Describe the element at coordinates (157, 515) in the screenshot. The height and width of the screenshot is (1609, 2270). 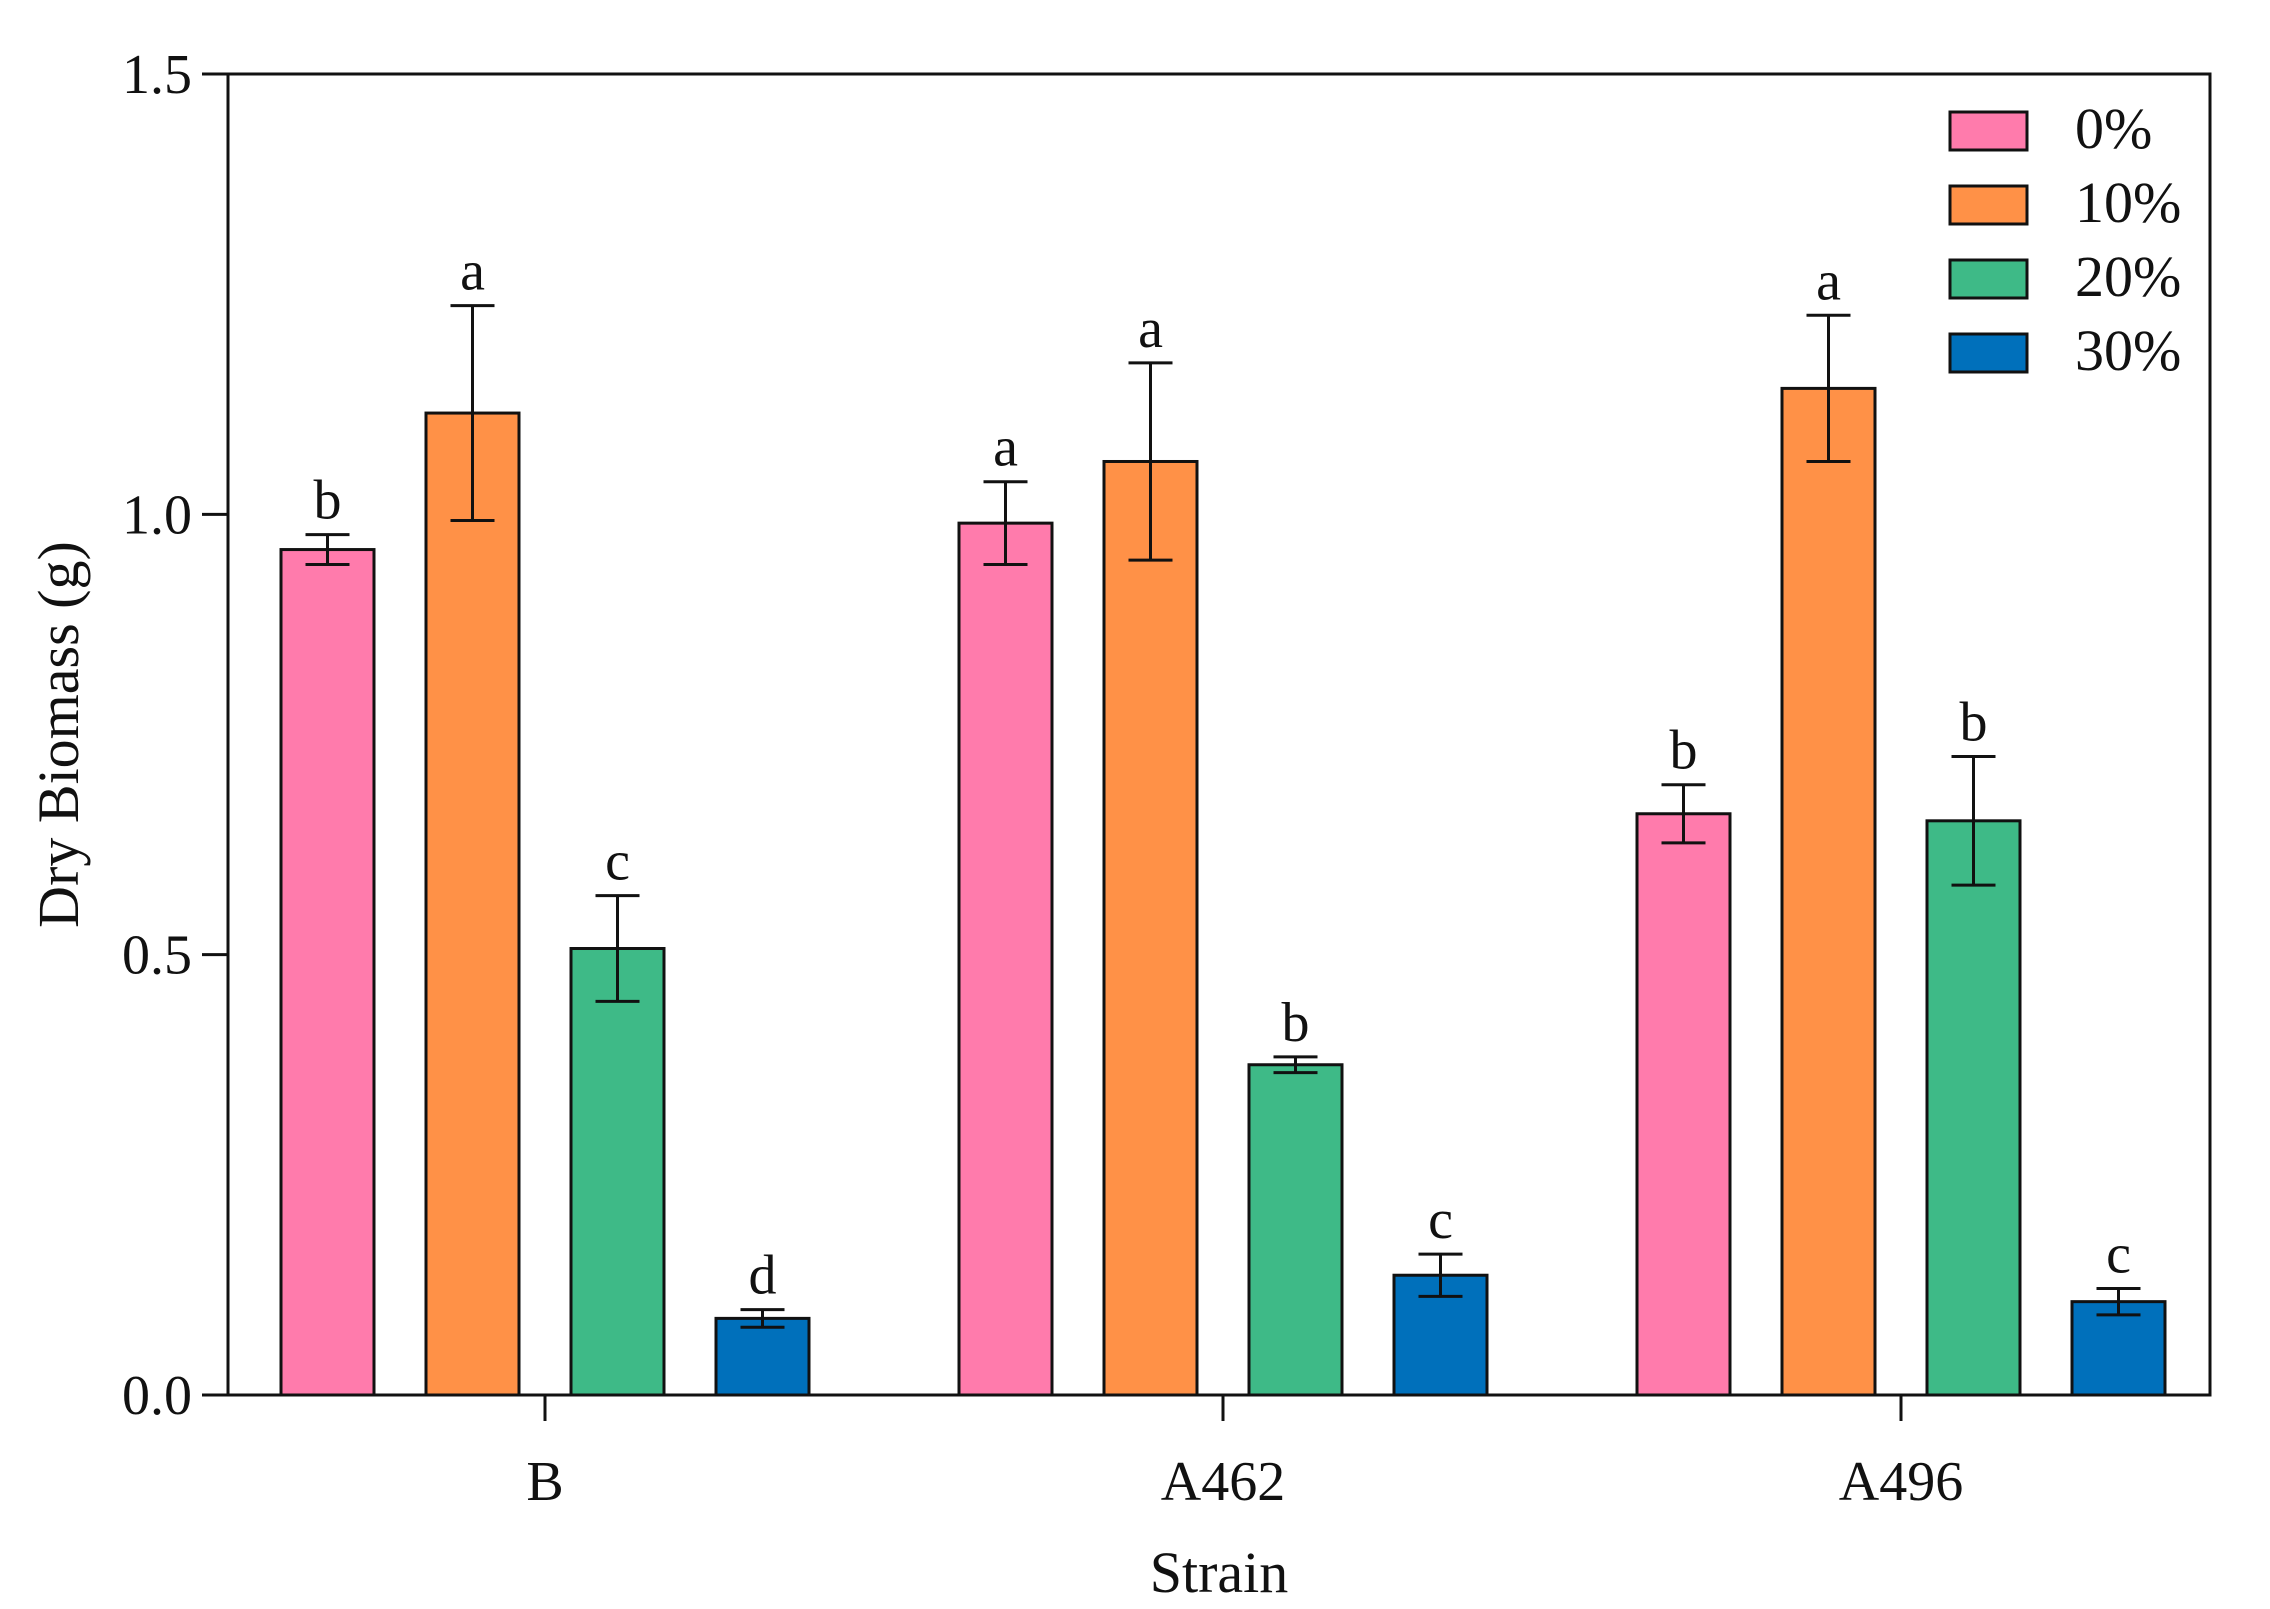
I see `y-tick-label: 1.0` at that location.